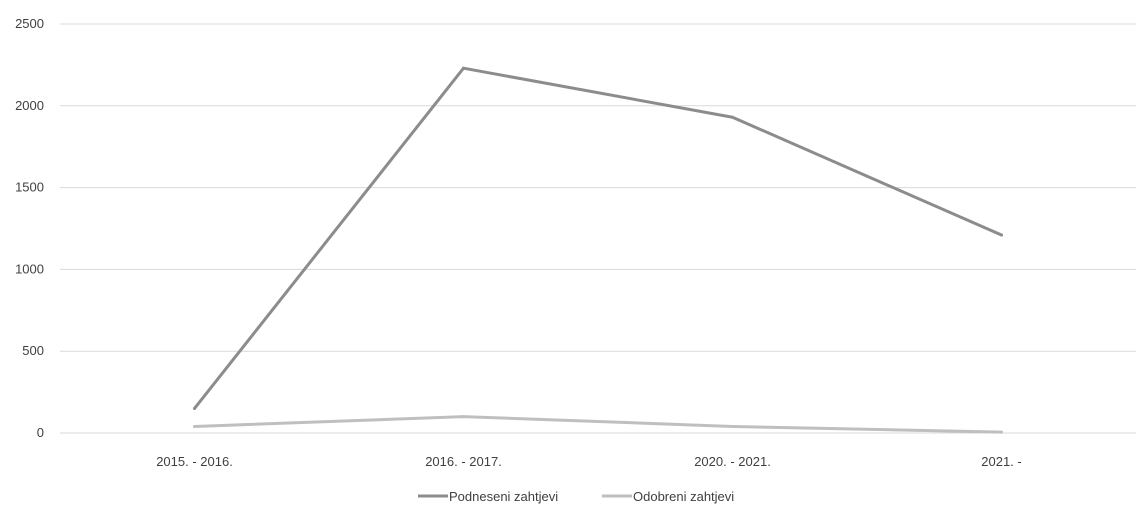 Image resolution: width=1136 pixels, height=505 pixels. I want to click on y-tick-label: 2500, so click(29, 23).